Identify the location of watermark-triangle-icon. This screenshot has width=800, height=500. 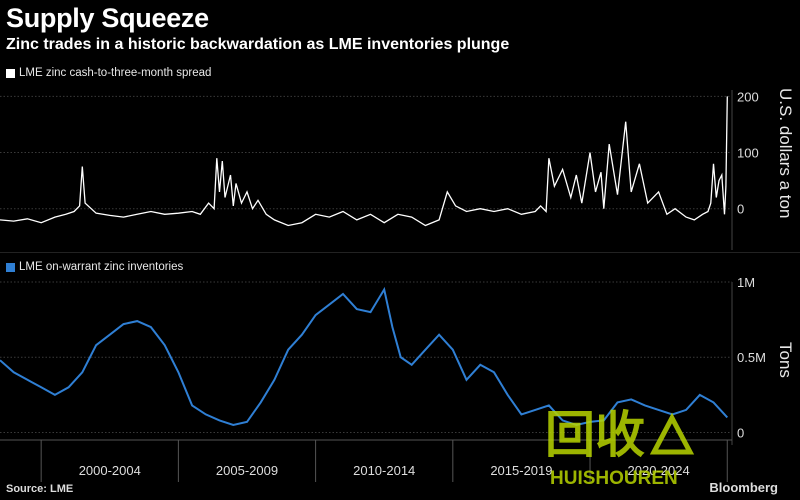
(672, 433).